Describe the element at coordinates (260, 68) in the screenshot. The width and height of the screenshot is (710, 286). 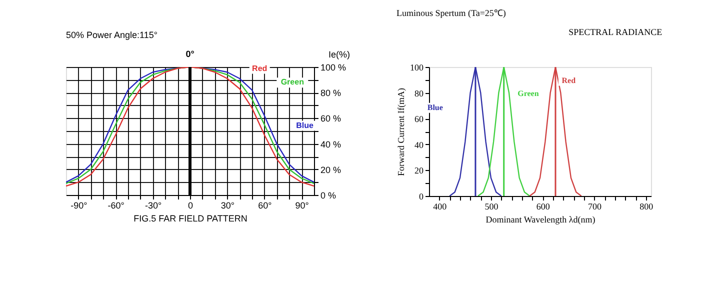
I see `text: Red` at that location.